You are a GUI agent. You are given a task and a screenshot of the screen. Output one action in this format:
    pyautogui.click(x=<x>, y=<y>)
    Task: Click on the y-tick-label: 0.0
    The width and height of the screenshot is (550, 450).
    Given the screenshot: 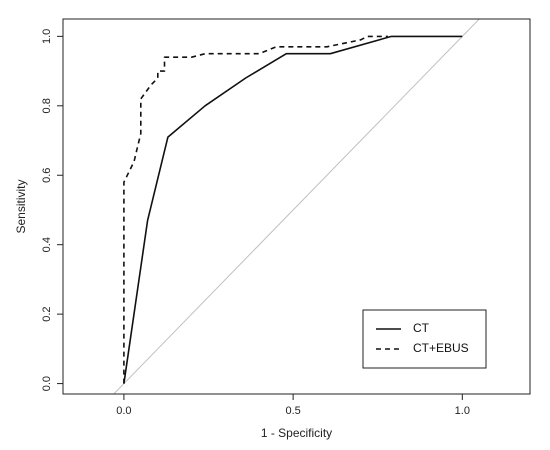 What is the action you would take?
    pyautogui.click(x=47, y=383)
    